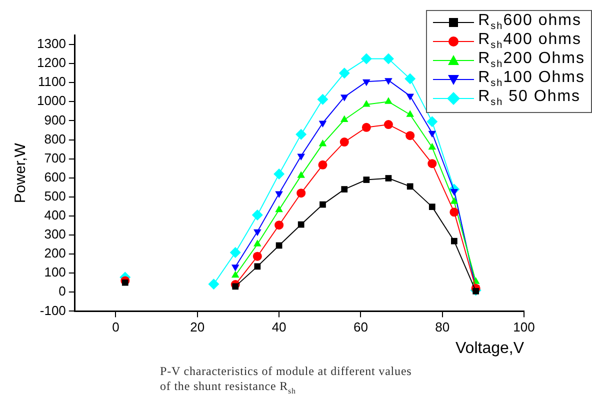  What do you see at coordinates (51, 62) in the screenshot?
I see `y-tick-label: 1200` at bounding box center [51, 62].